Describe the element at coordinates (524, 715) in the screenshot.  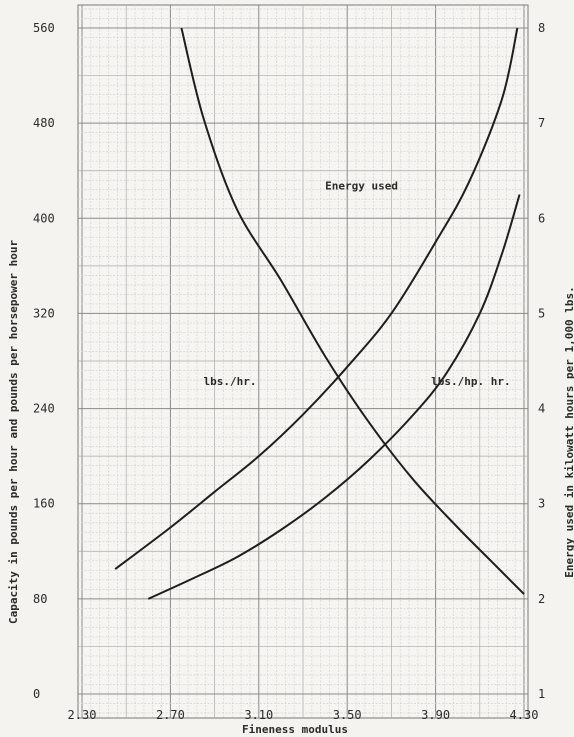
I see `x-tick-label: 4.30` at that location.